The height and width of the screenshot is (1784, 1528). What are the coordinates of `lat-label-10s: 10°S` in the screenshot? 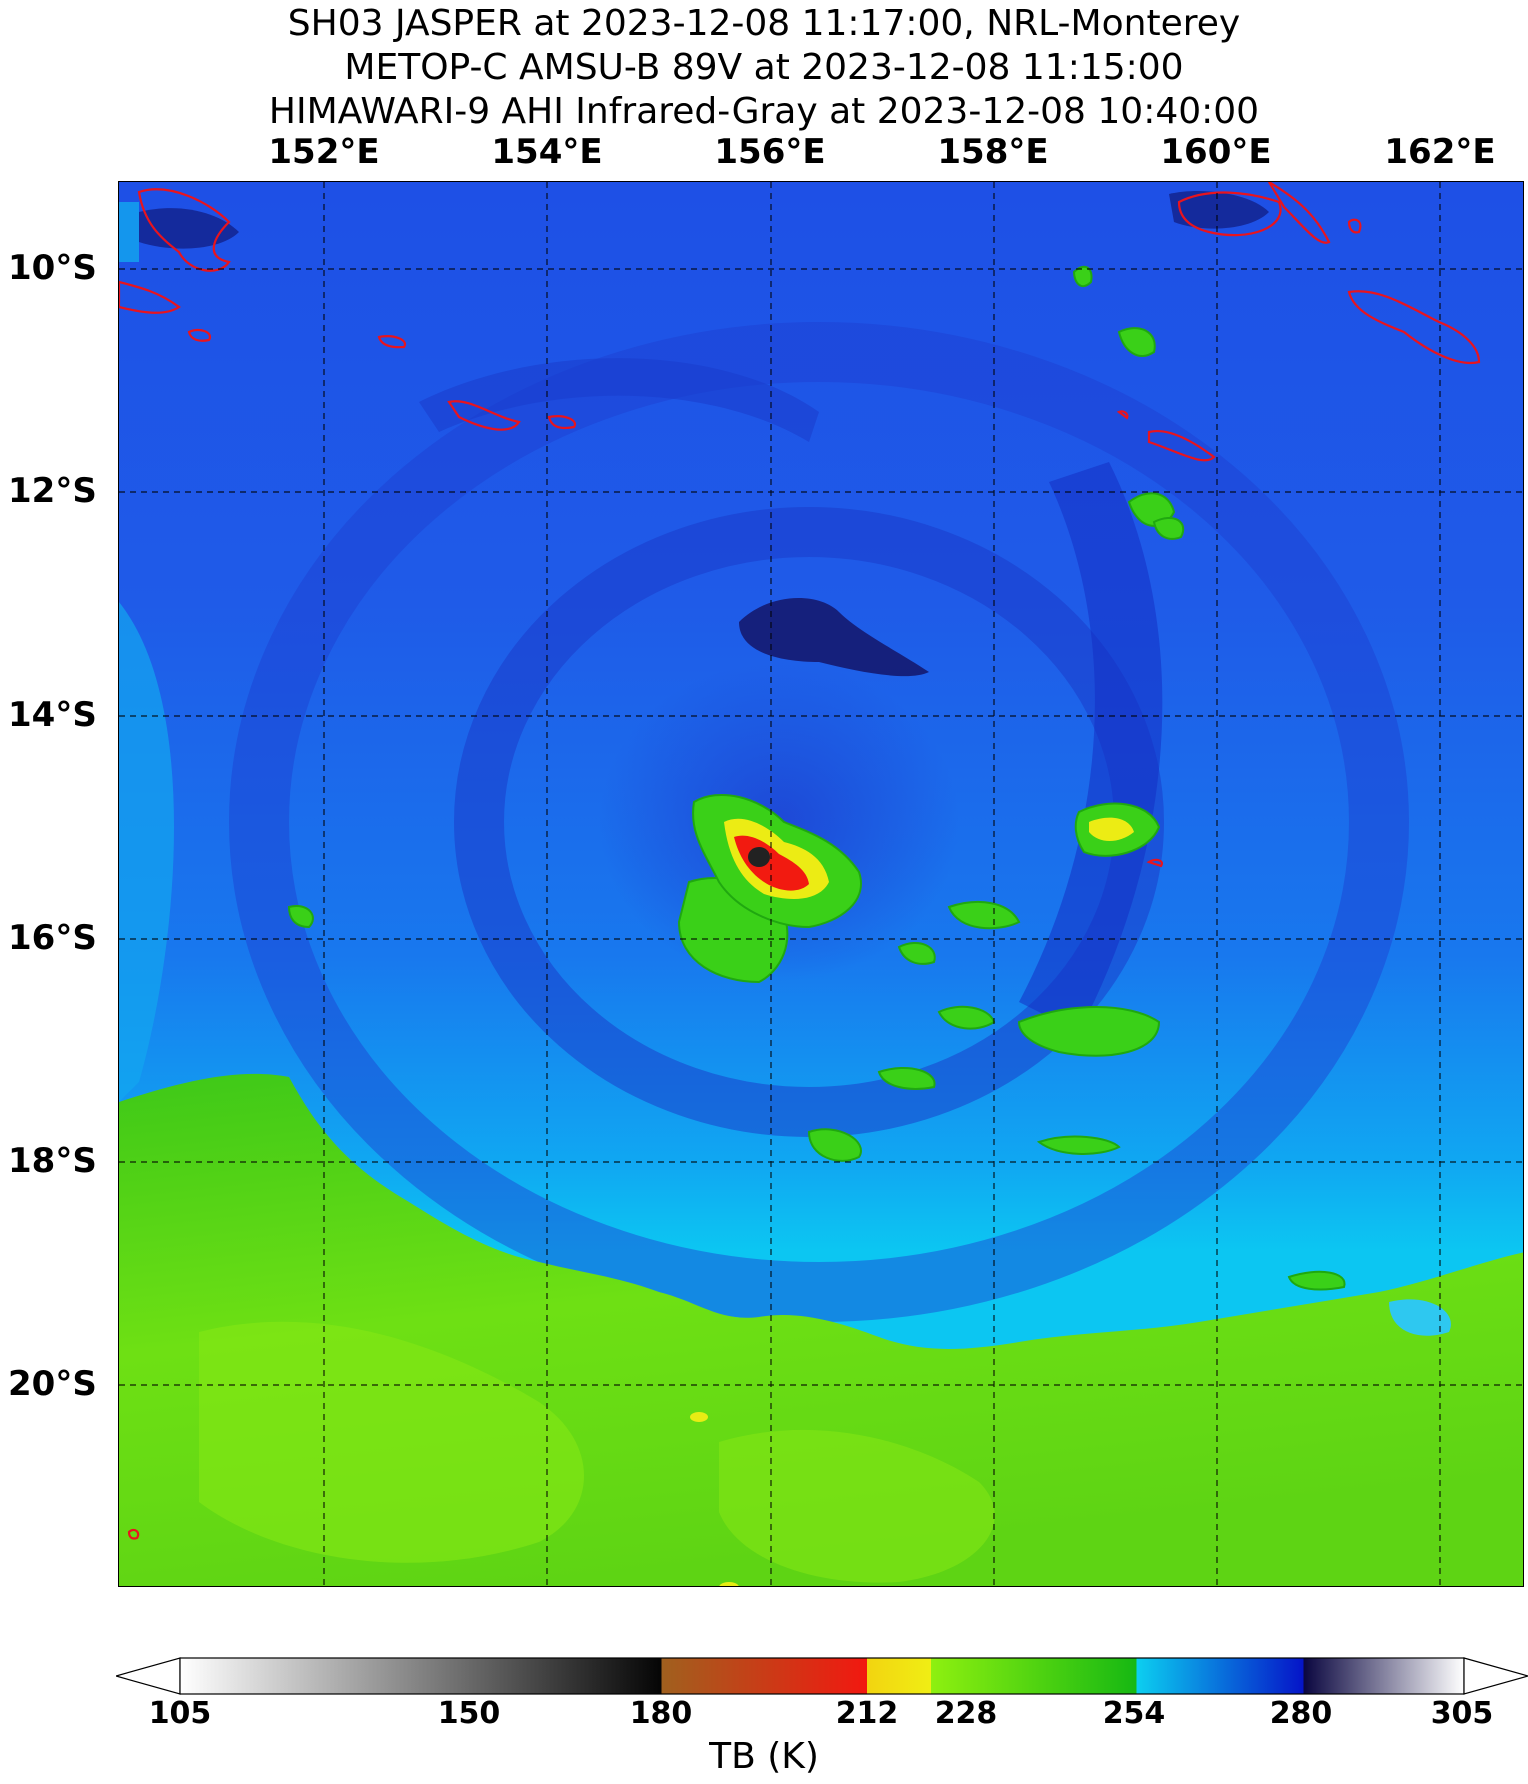 It's located at (52, 268).